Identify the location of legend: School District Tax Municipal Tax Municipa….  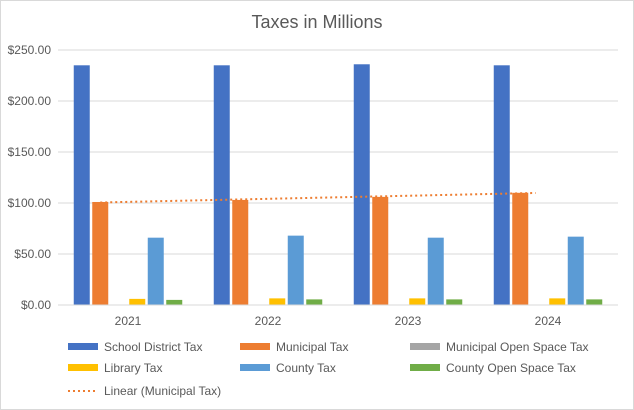
(328, 369).